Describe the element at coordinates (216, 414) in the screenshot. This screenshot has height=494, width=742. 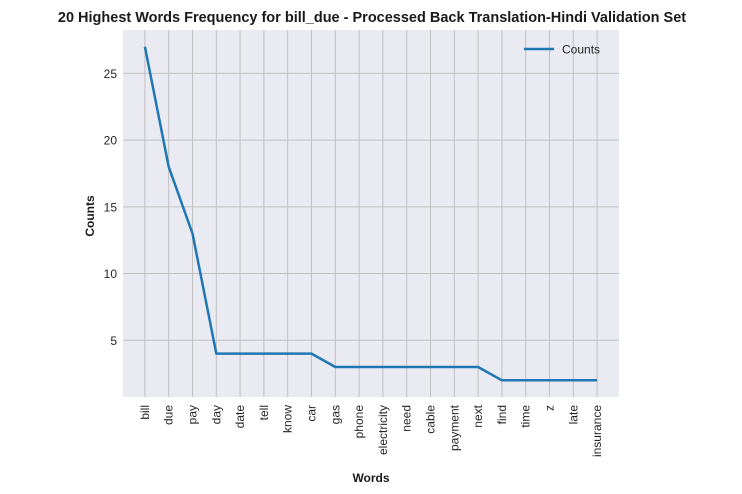
I see `x-tick-label: day` at that location.